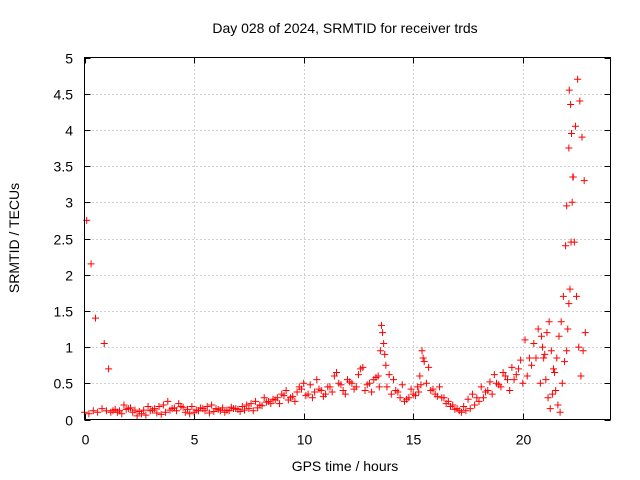 This screenshot has height=480, width=640. Describe the element at coordinates (64, 95) in the screenshot. I see `y-tick-label: 4.5` at that location.